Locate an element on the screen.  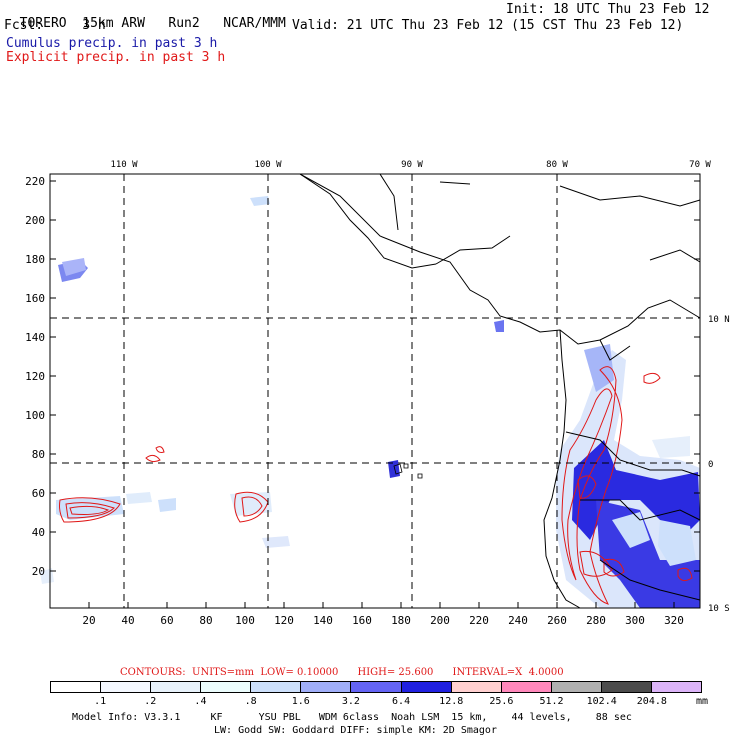
x-tick-label: 20 is located at coordinates (88, 620).